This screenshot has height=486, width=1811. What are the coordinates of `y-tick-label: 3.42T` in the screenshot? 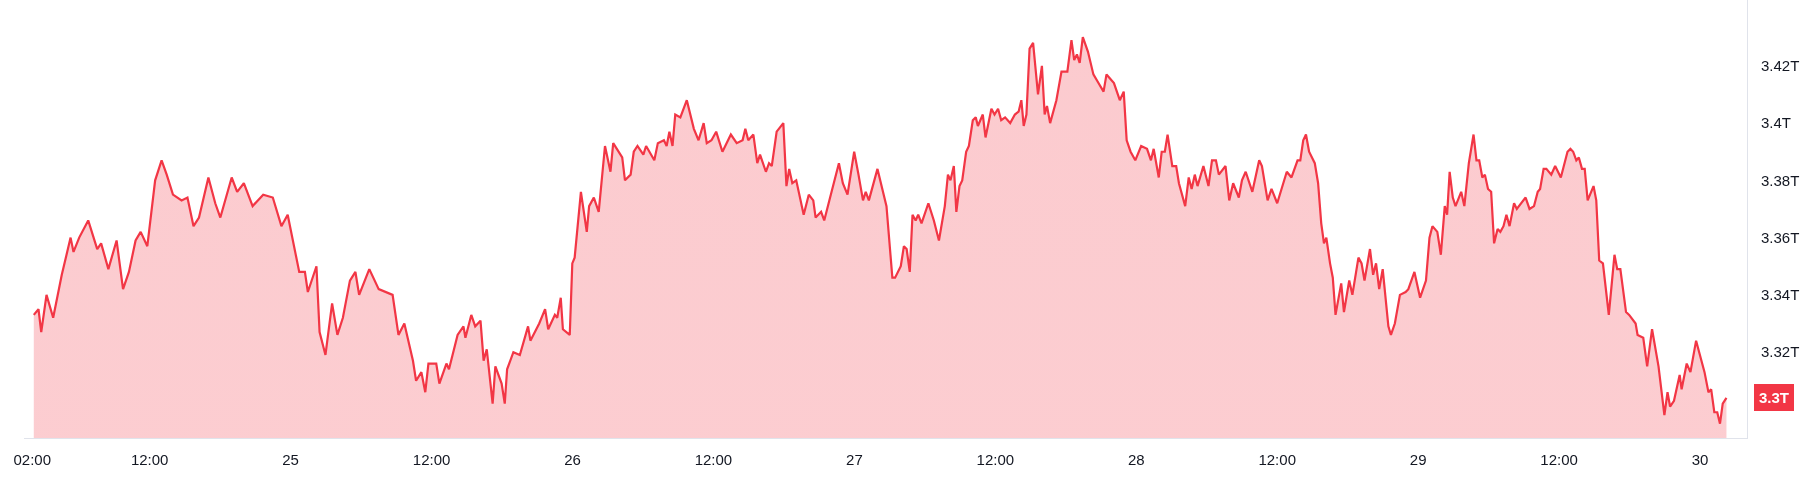 It's located at (1780, 66).